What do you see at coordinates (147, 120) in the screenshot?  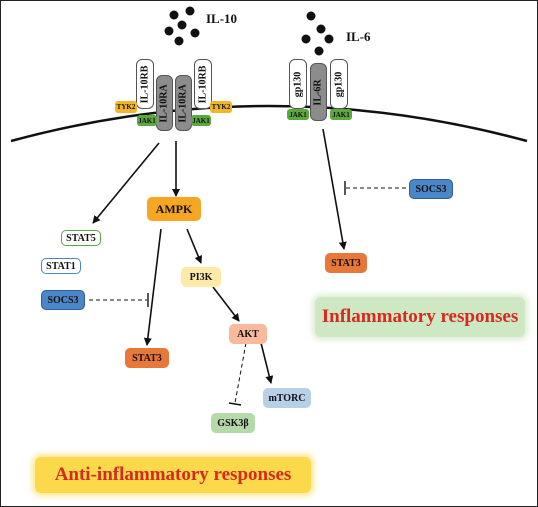 I see `jak1-badge-left: JAK1` at bounding box center [147, 120].